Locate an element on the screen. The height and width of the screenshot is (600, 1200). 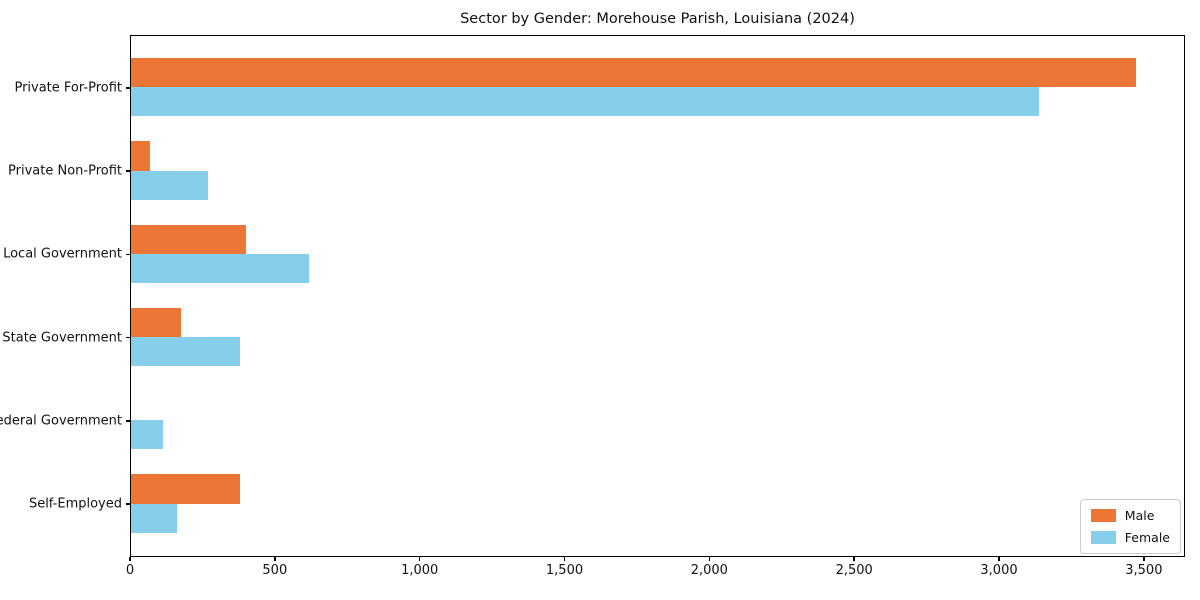
x-tick-label: 500 is located at coordinates (275, 570).